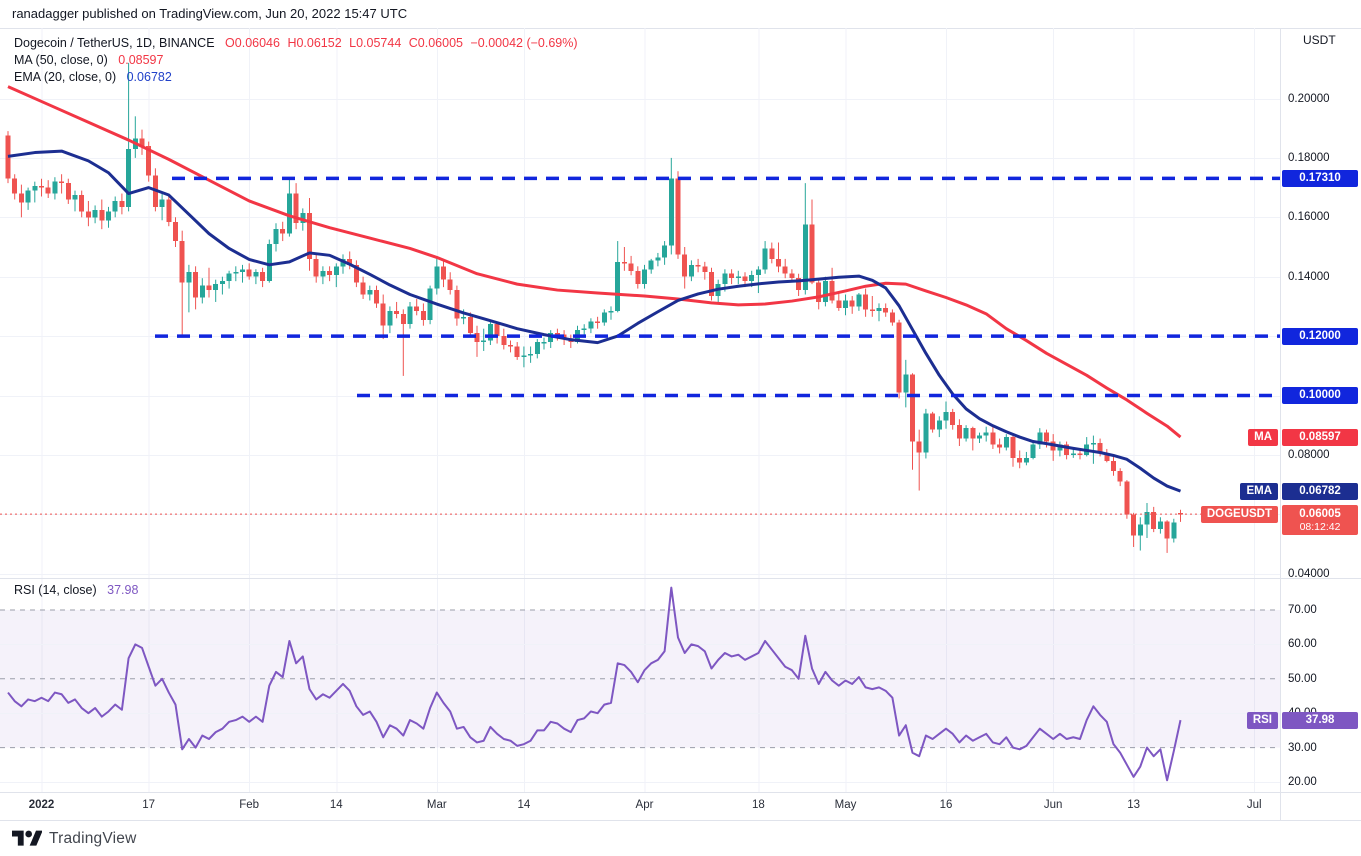  I want to click on last-price-value: 0.06005, so click(1320, 514).